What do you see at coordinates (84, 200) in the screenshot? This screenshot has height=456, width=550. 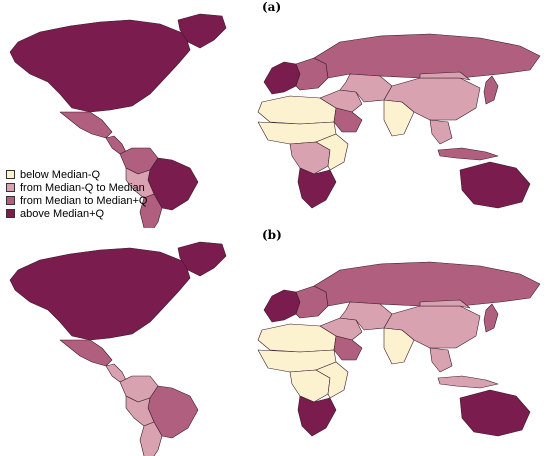 I see `legend-label: from Median to Median+Q` at bounding box center [84, 200].